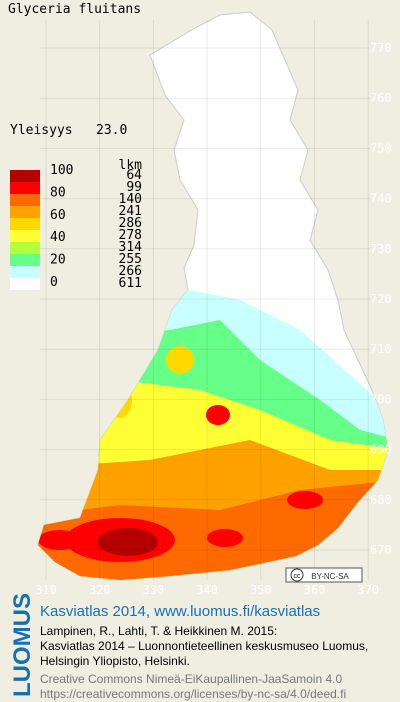  I want to click on legend-header: lkm, so click(131, 165).